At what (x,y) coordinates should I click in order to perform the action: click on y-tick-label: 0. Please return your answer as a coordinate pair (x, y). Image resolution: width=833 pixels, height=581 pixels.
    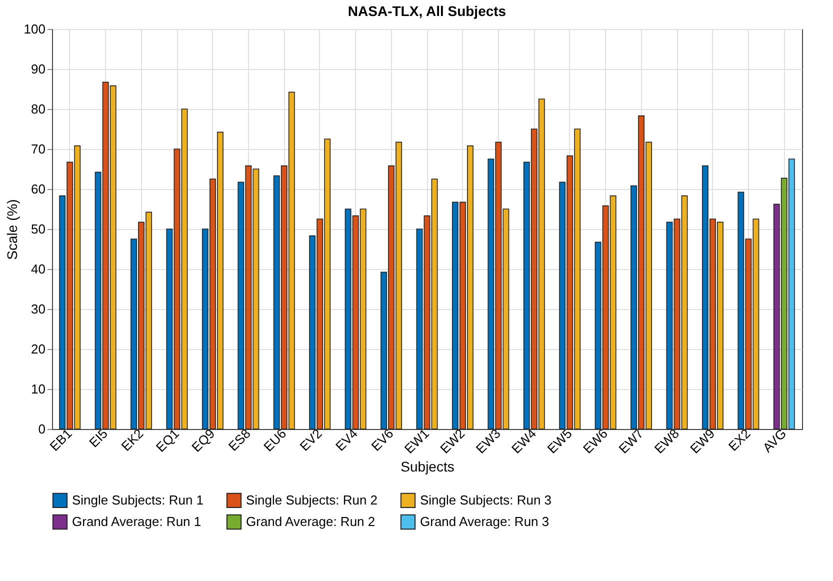
    Looking at the image, I should click on (42, 429).